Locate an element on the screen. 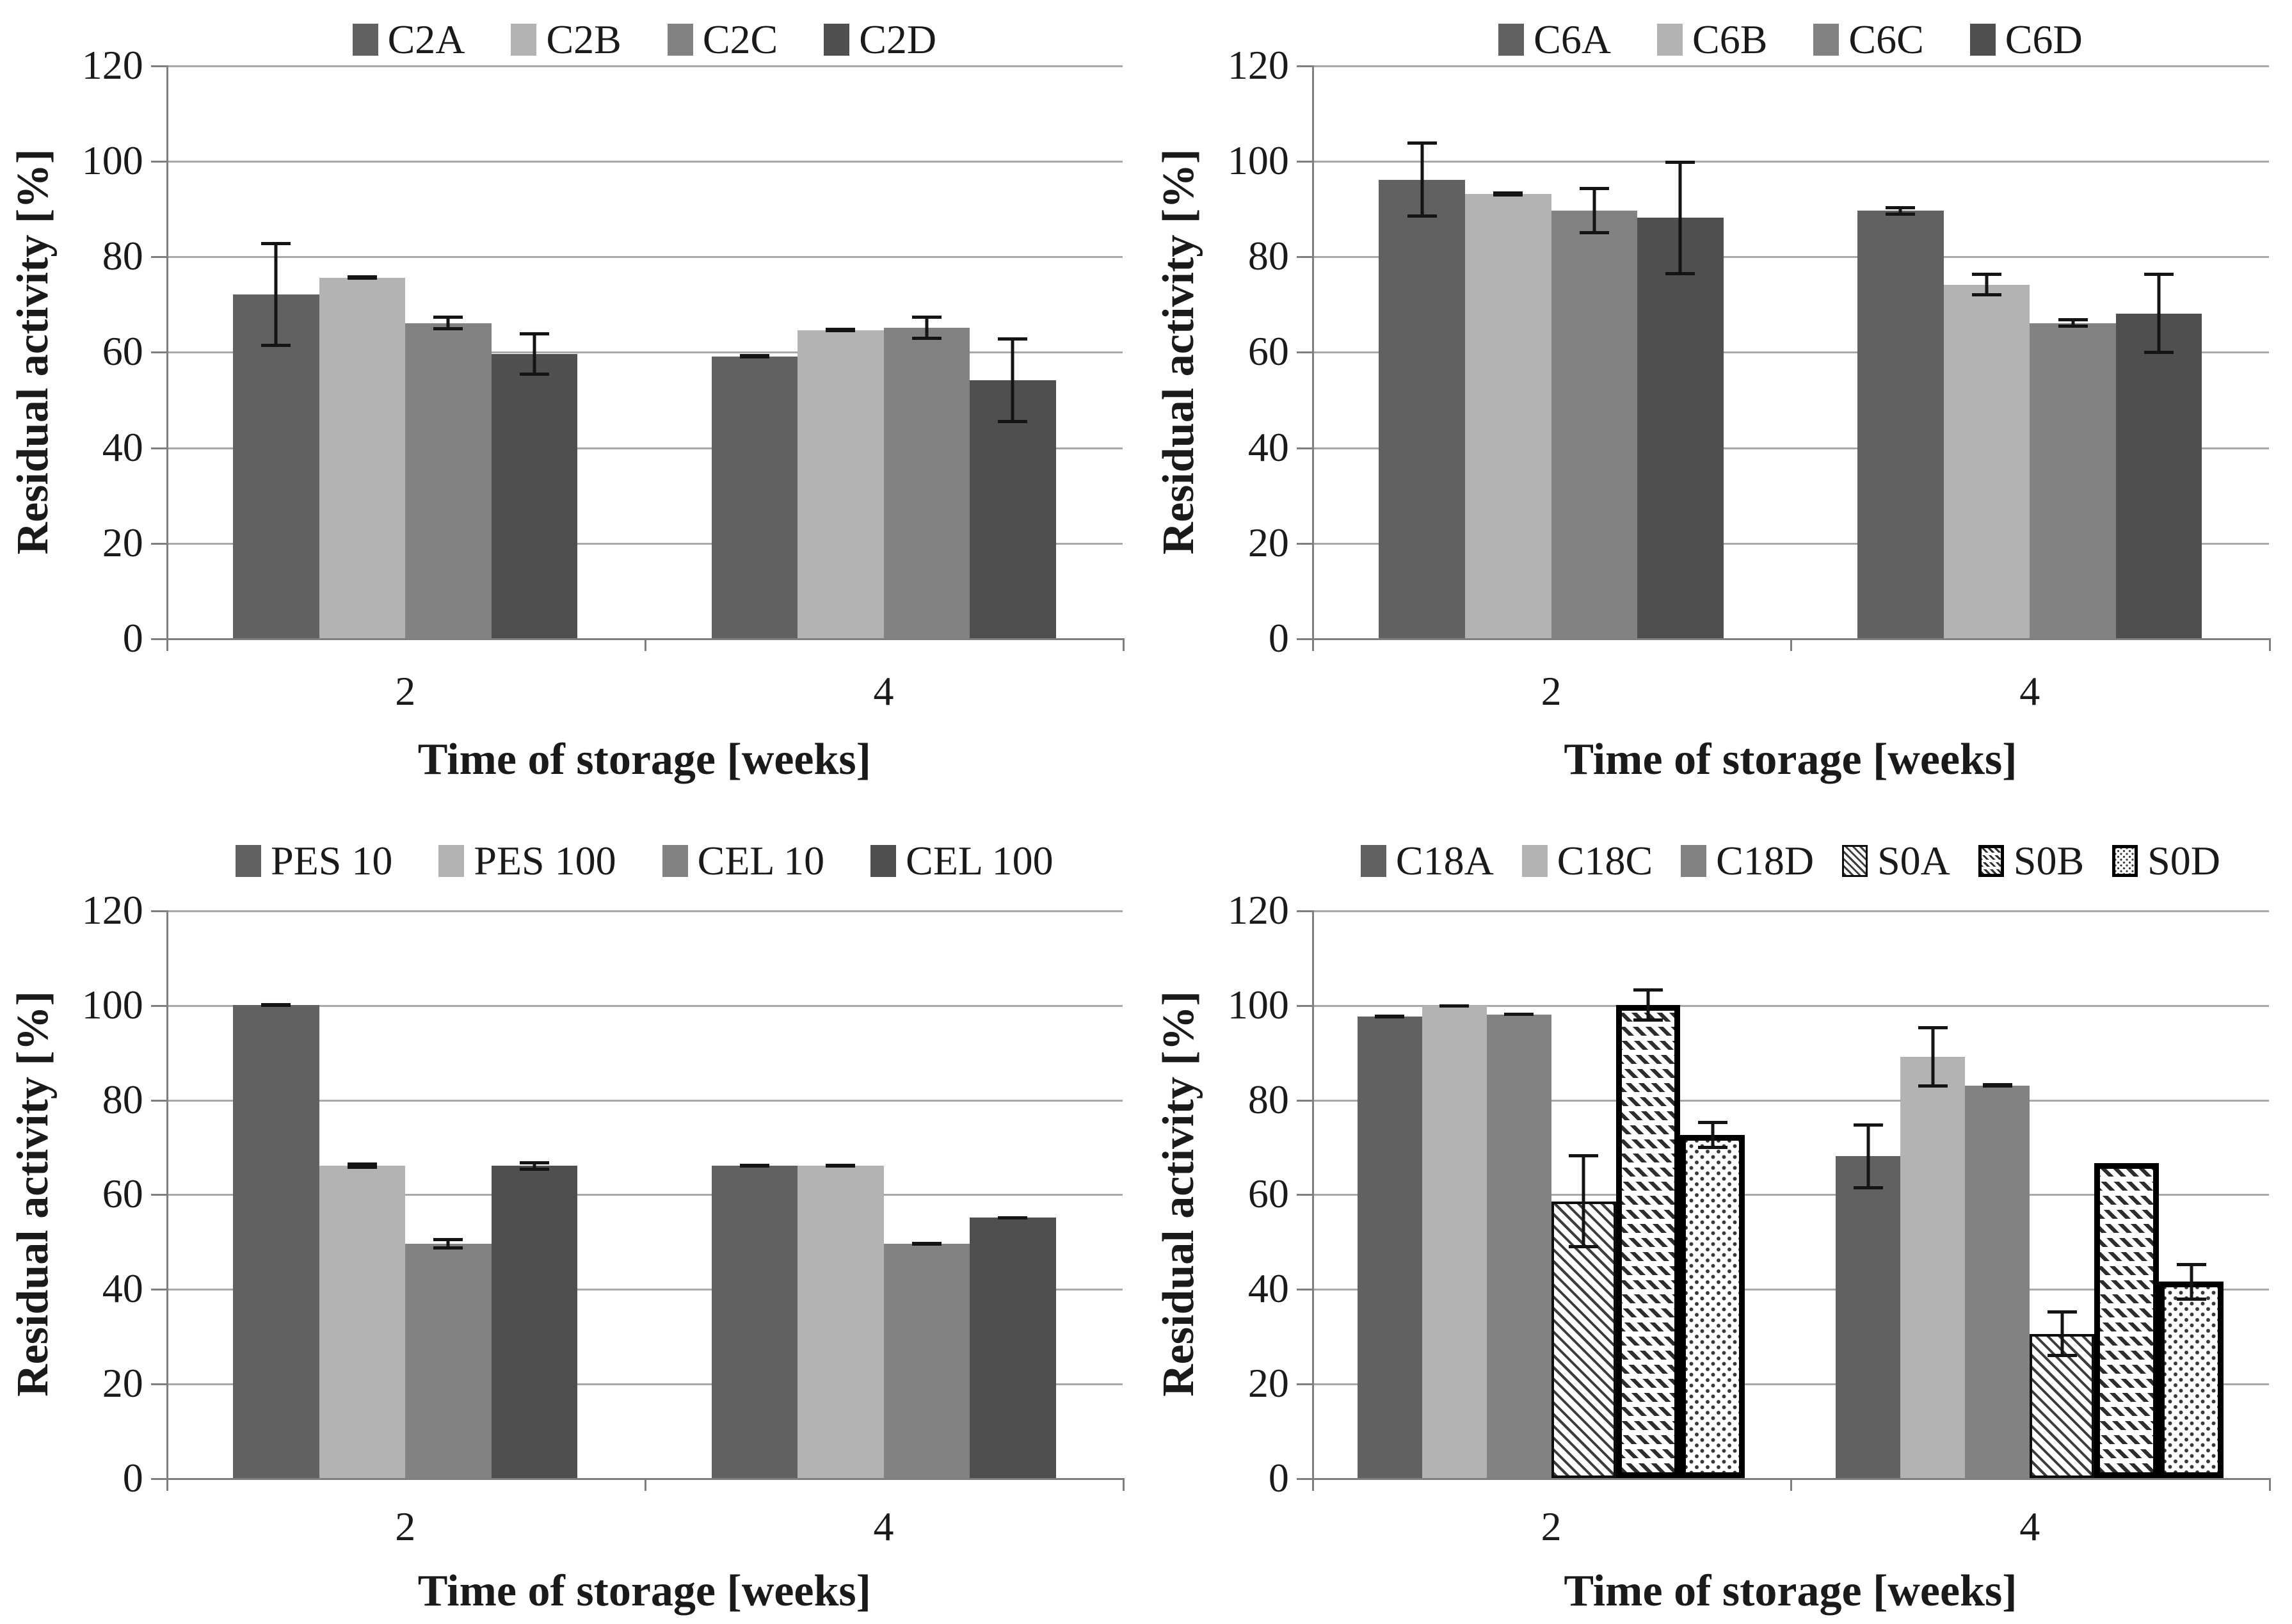  error-bar-CEL 100-week-4 is located at coordinates (1013, 1218).